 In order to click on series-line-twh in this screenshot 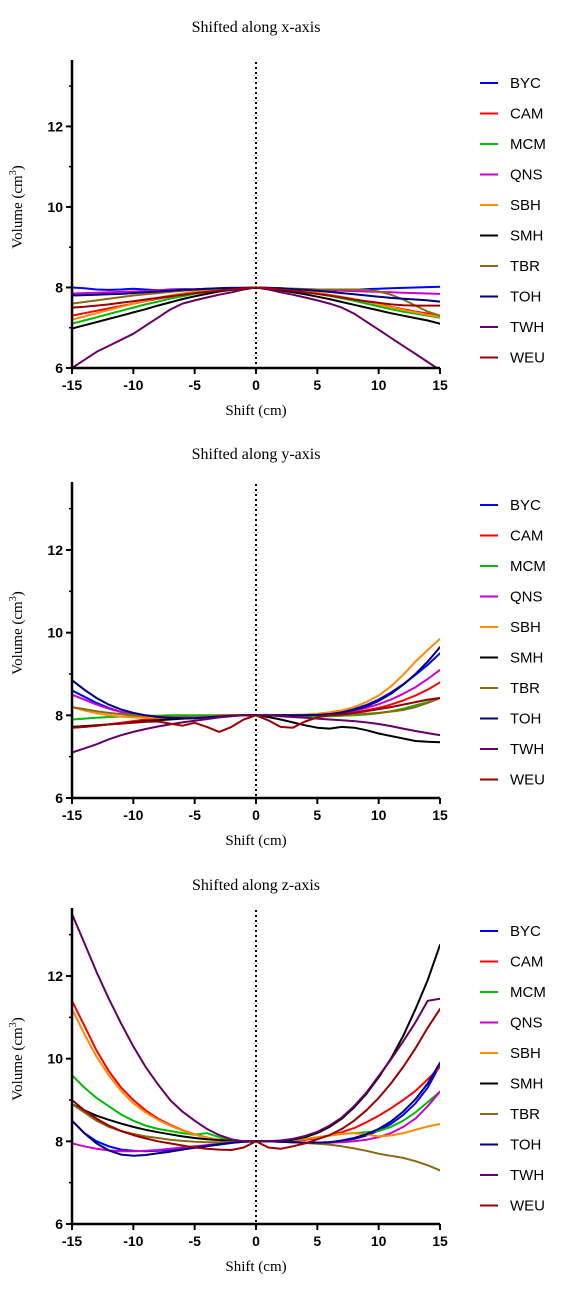, I will do `click(256, 1028)`.